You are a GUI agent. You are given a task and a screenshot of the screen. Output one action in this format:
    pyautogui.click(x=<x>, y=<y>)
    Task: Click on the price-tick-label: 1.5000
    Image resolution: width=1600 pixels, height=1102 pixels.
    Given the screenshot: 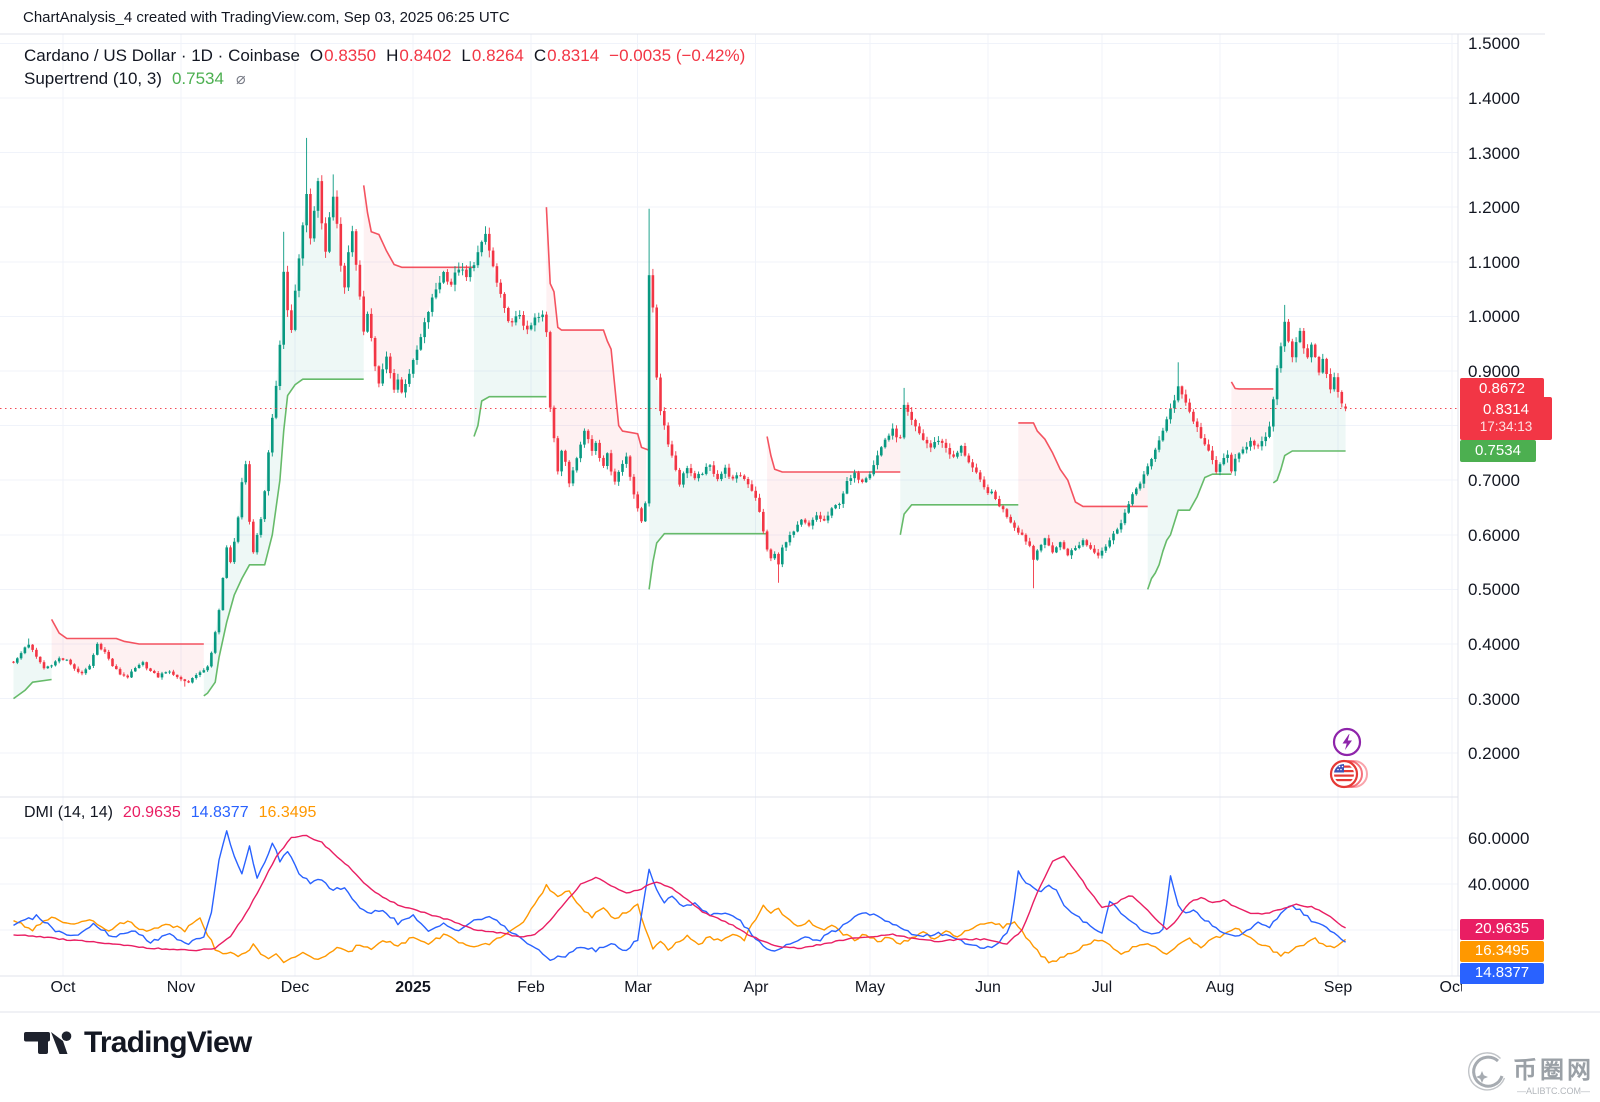 What is the action you would take?
    pyautogui.click(x=1494, y=43)
    